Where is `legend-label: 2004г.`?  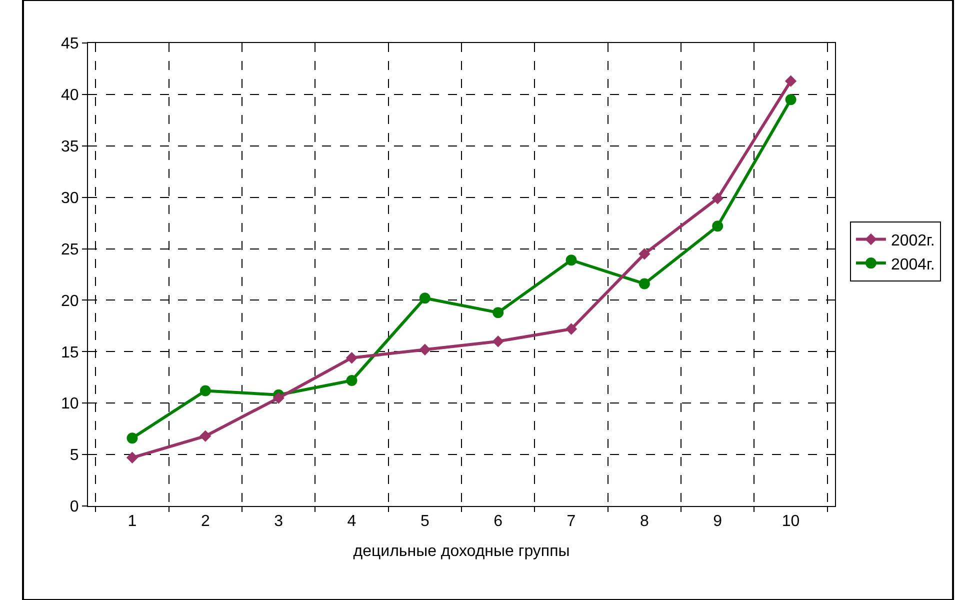
legend-label: 2004г. is located at coordinates (912, 265).